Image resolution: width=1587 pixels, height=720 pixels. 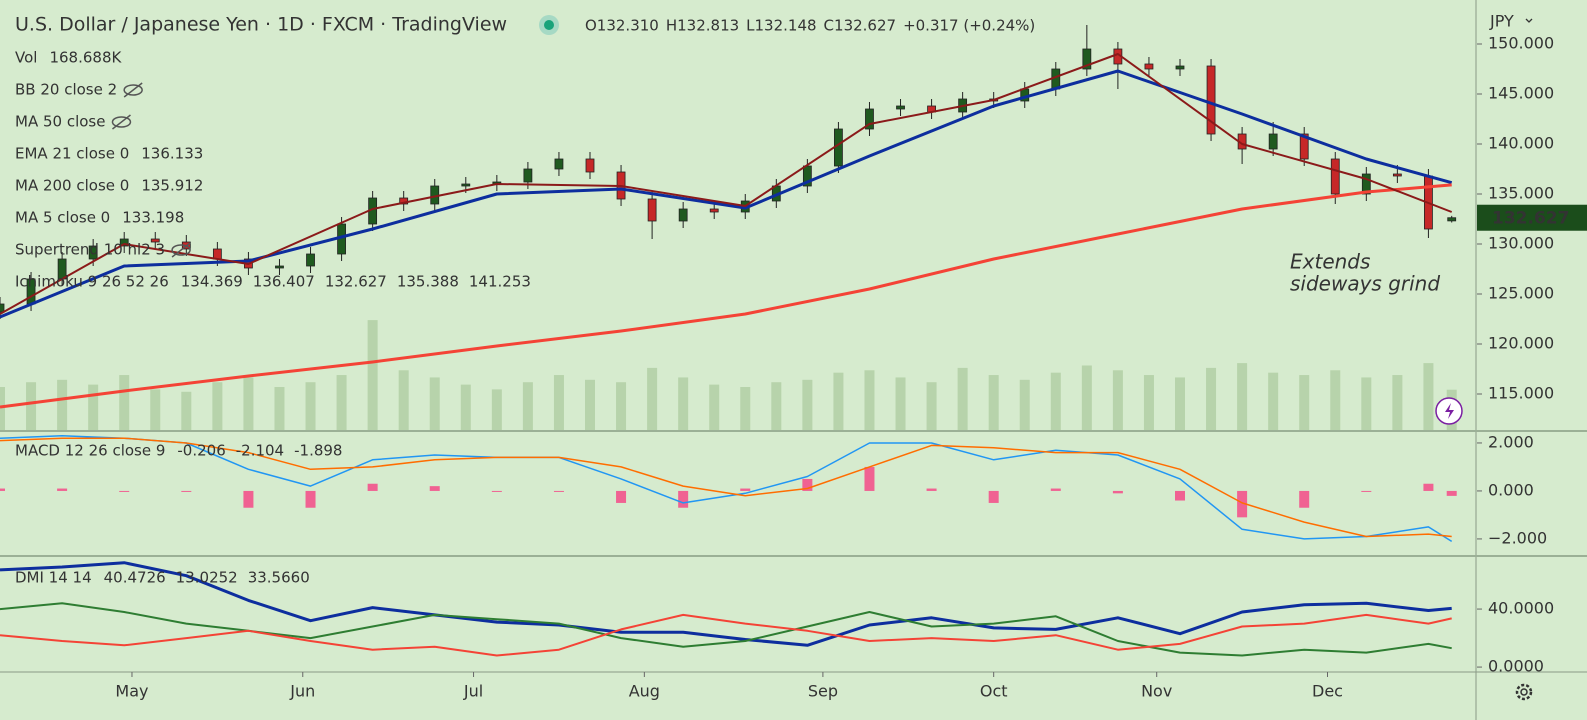 I want to click on indicator-line, so click(x=726, y=604).